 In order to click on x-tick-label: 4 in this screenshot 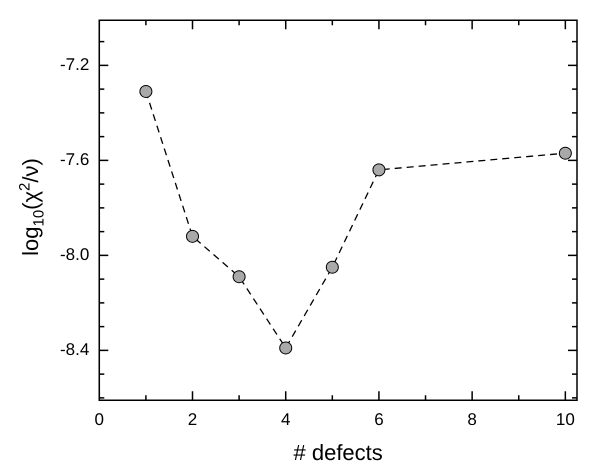, I will do `click(285, 420)`.